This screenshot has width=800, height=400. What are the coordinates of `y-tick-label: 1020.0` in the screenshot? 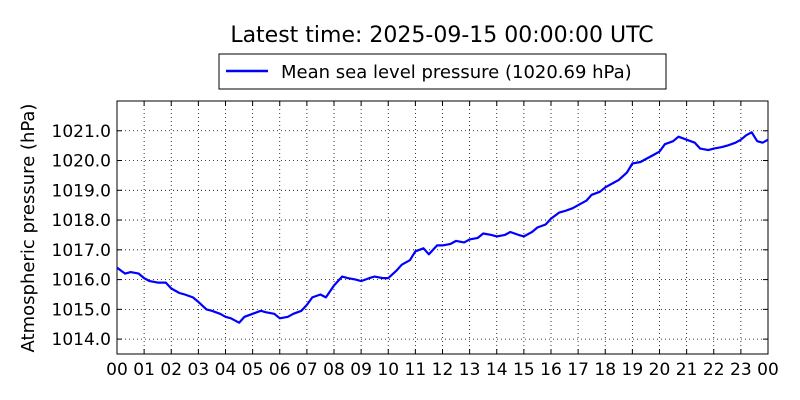 It's located at (81, 162).